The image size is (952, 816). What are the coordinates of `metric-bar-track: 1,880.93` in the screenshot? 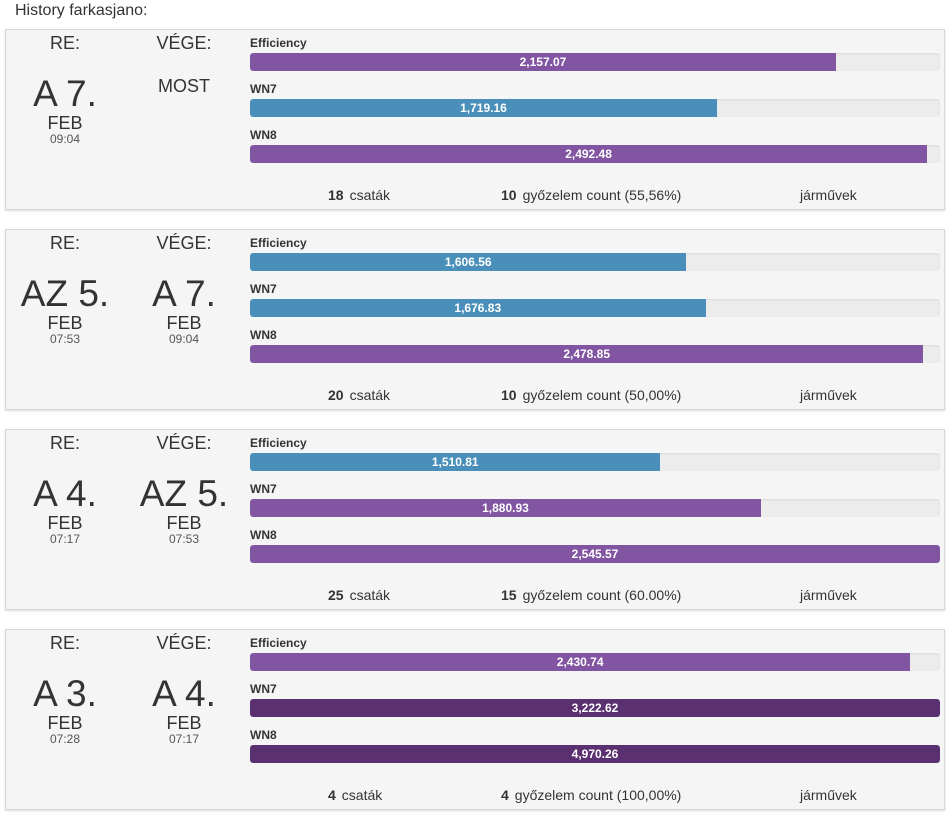 It's located at (595, 508).